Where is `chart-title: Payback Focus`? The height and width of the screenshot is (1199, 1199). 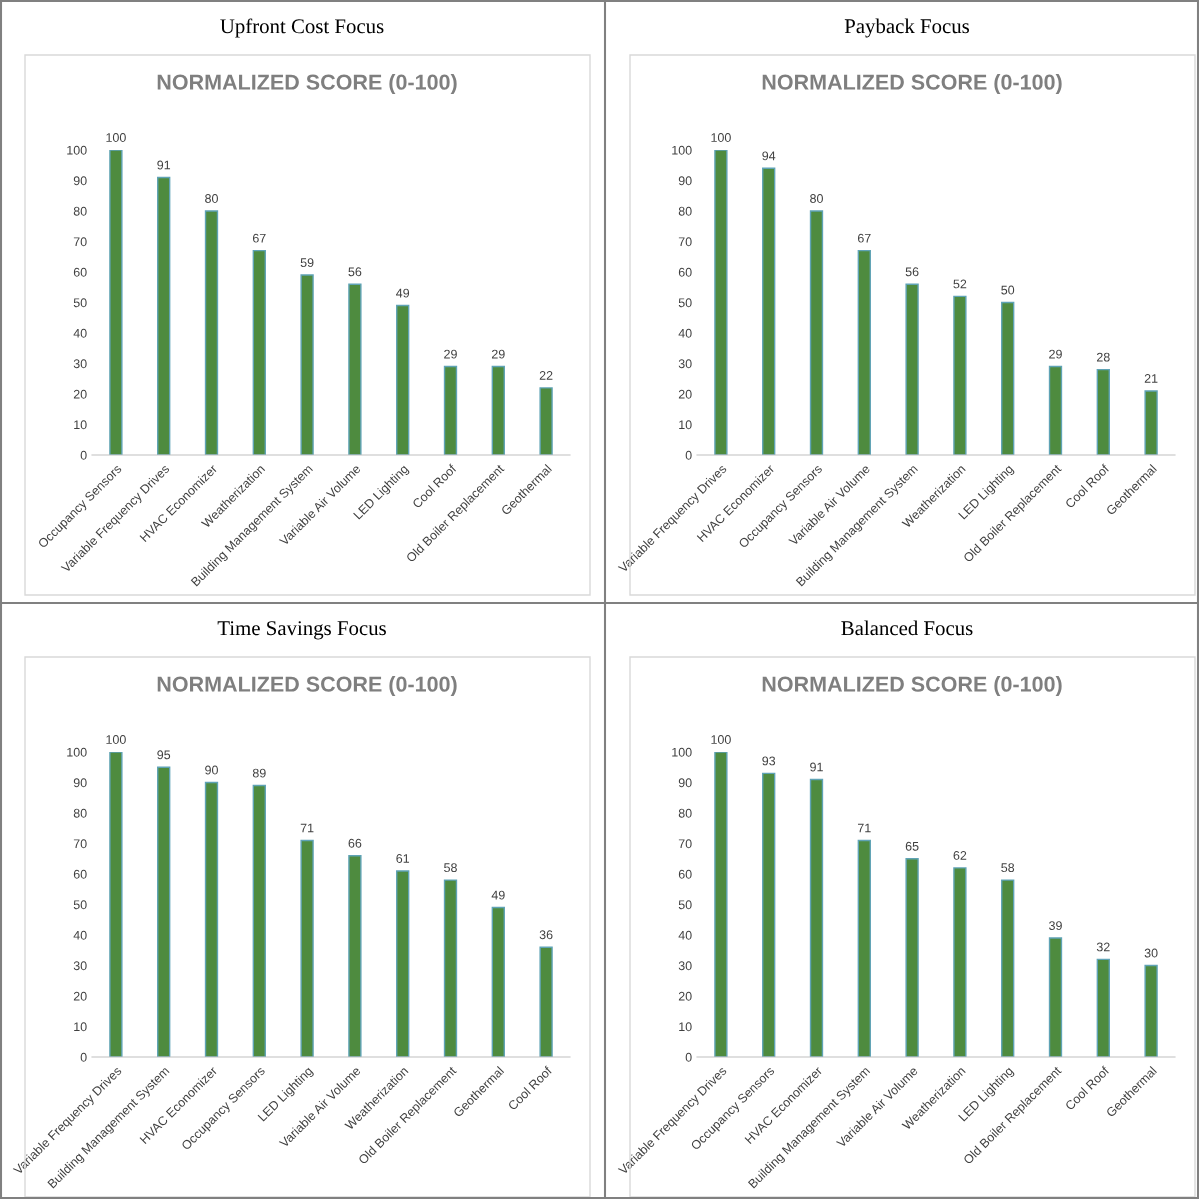 chart-title: Payback Focus is located at coordinates (907, 28).